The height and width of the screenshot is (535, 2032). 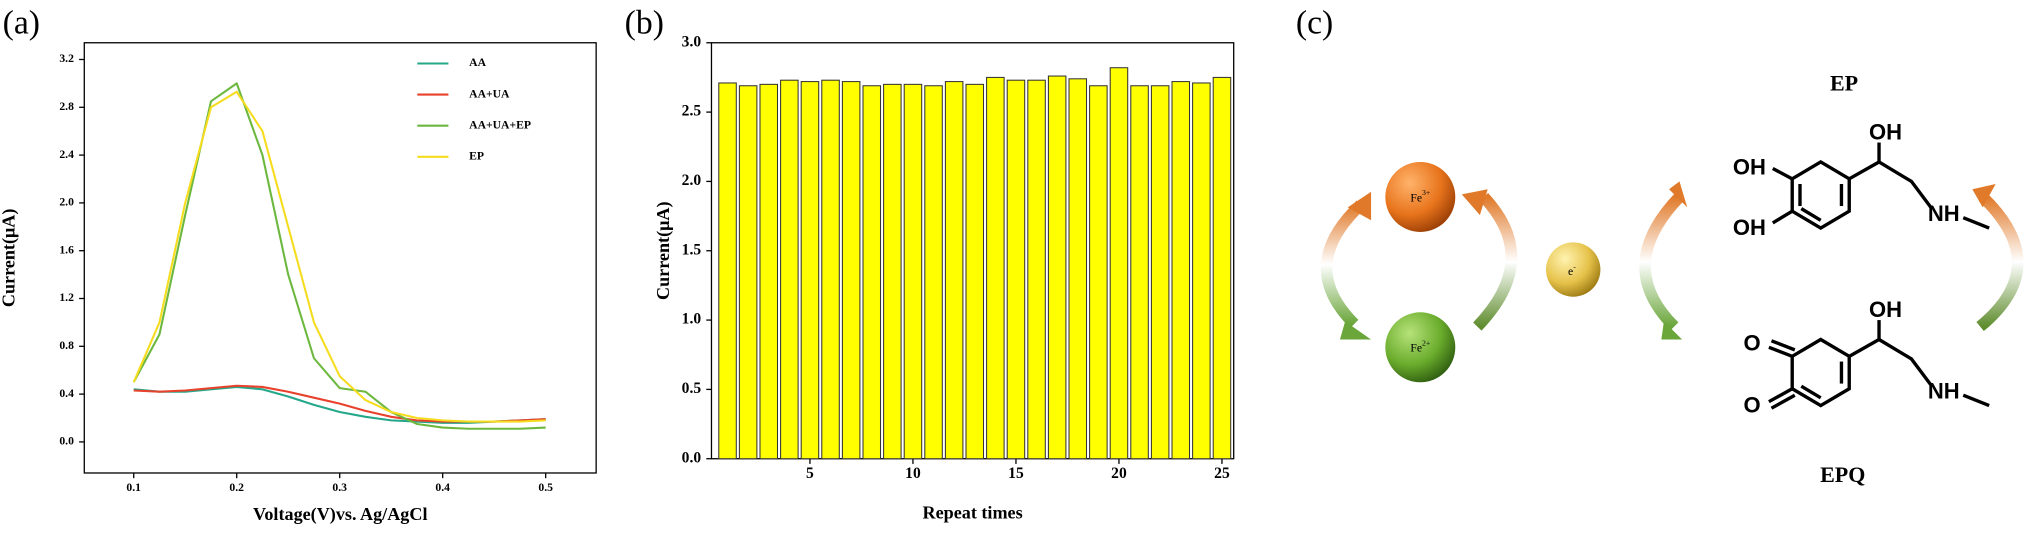 I want to click on ep-structure: OH OH OH NH, so click(x=1861, y=179).